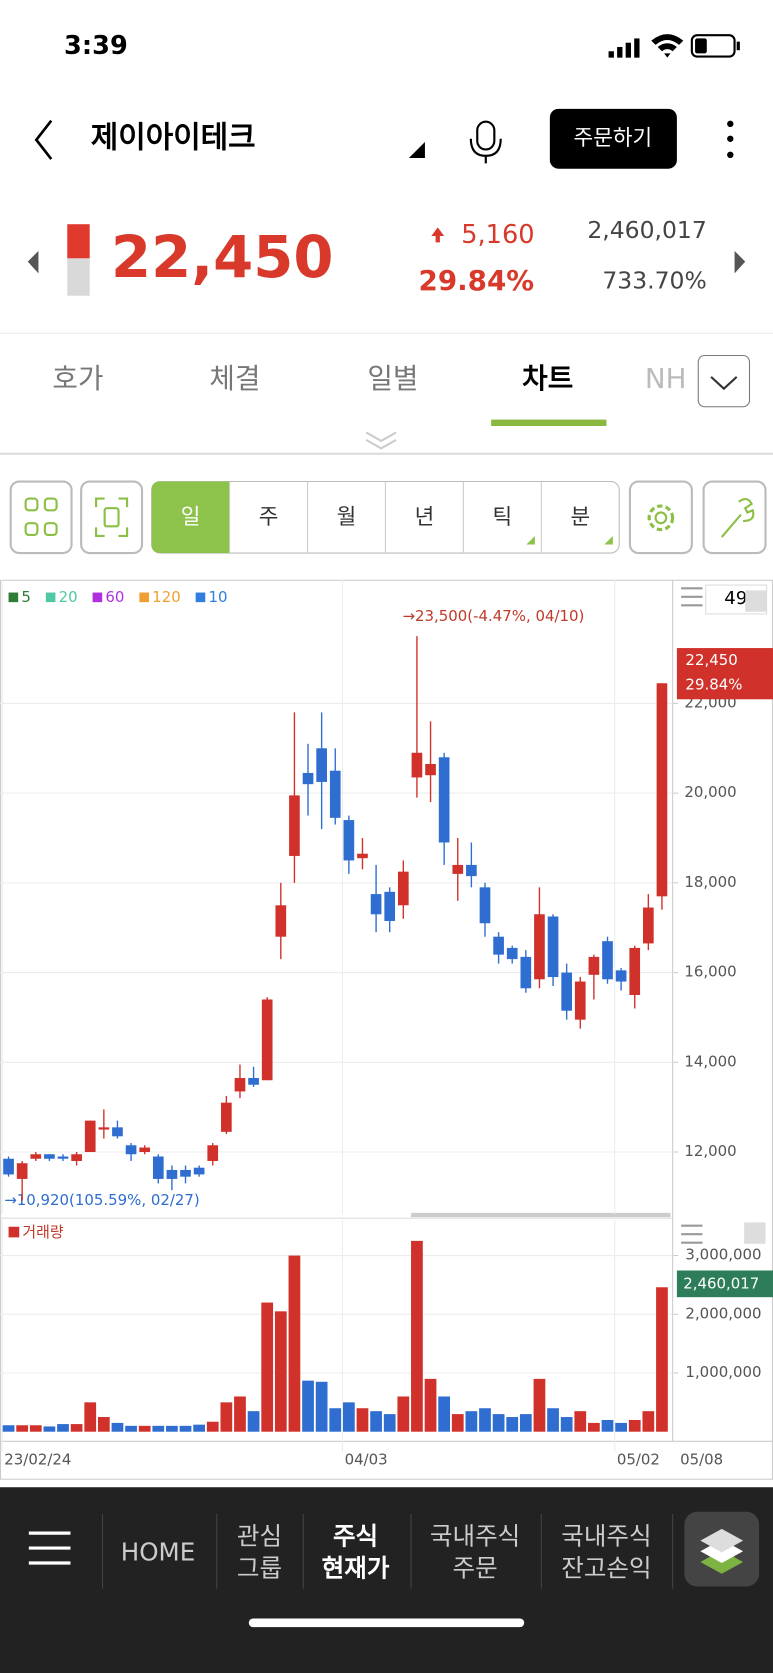 The width and height of the screenshot is (773, 1673). I want to click on x-end-label: 05/08, so click(701, 1460).